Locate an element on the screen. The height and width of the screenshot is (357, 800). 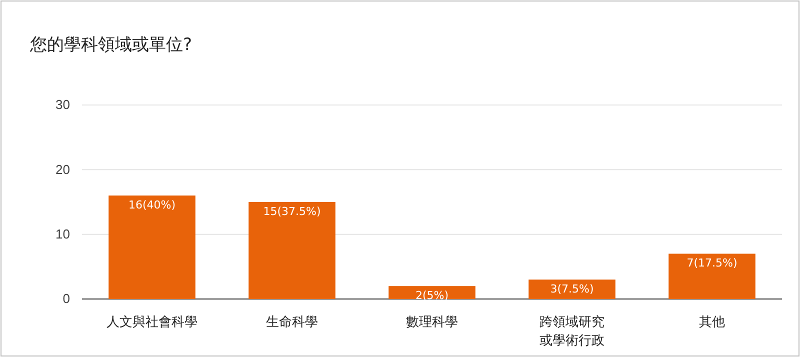
y-tick-label: 20 is located at coordinates (63, 169).